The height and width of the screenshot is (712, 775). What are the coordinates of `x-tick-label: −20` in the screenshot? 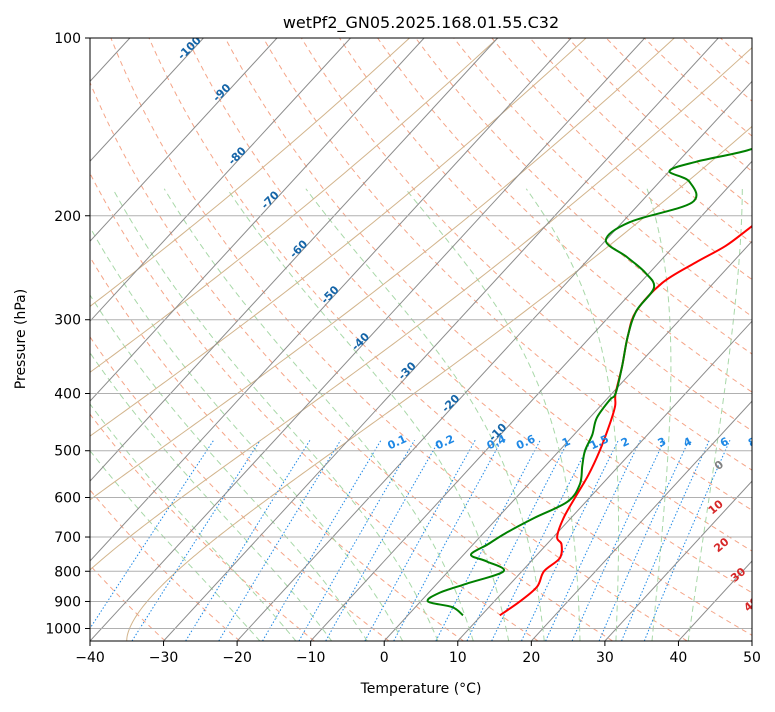 It's located at (237, 658).